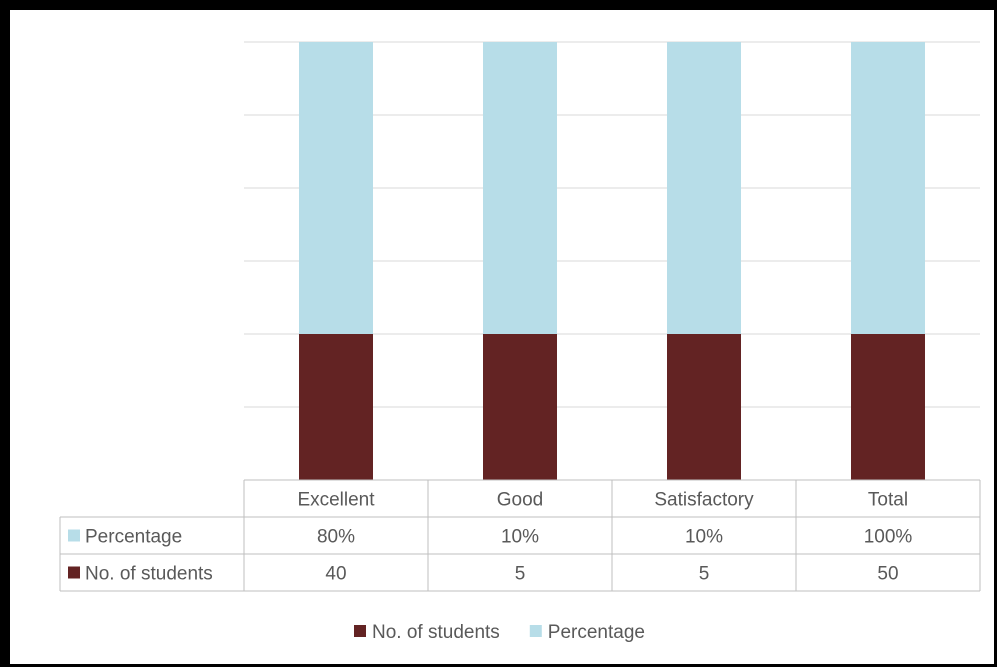 The height and width of the screenshot is (667, 997). What do you see at coordinates (888, 188) in the screenshot?
I see `bar-percentage-total` at bounding box center [888, 188].